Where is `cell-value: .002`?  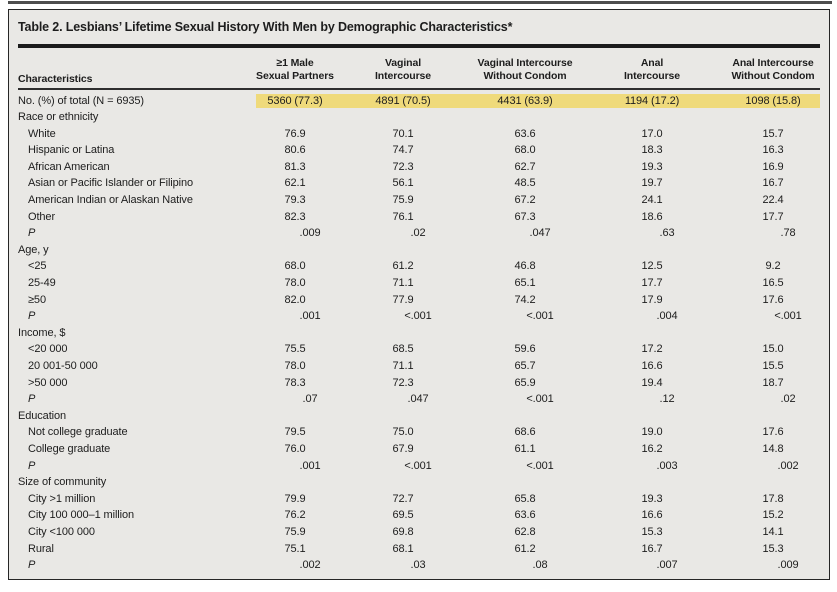 cell-value: .002 is located at coordinates (788, 465).